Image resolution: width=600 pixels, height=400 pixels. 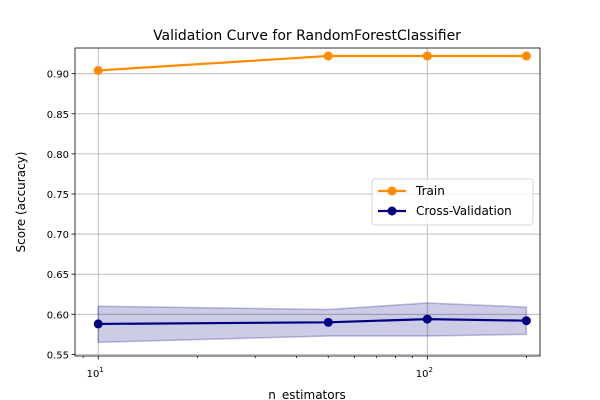 What do you see at coordinates (58, 275) in the screenshot?
I see `y-tick-label: 0.65` at bounding box center [58, 275].